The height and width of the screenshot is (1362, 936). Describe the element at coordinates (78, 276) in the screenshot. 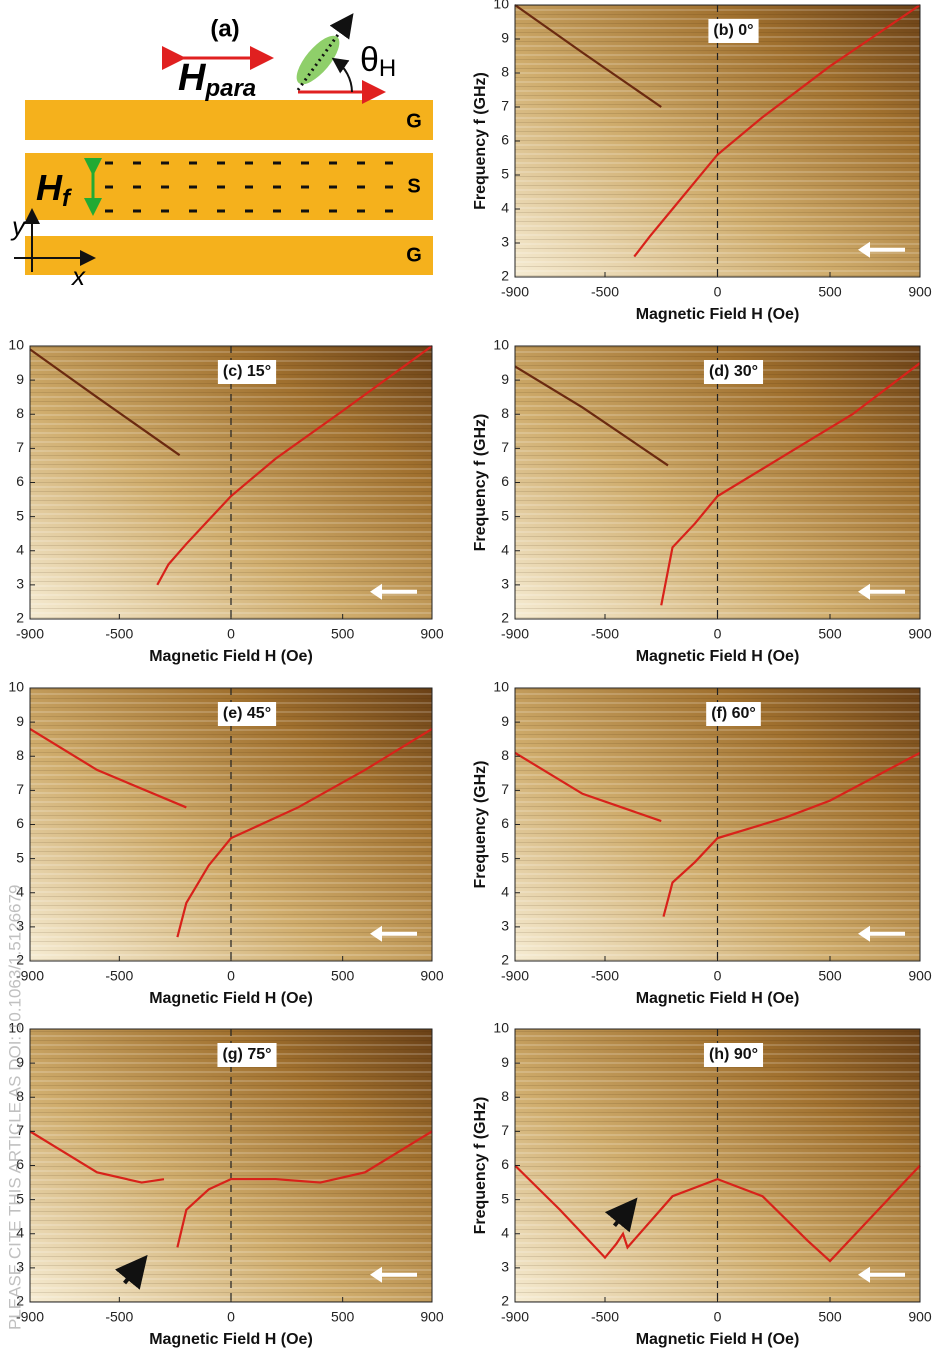

I see `axis-x: x` at that location.